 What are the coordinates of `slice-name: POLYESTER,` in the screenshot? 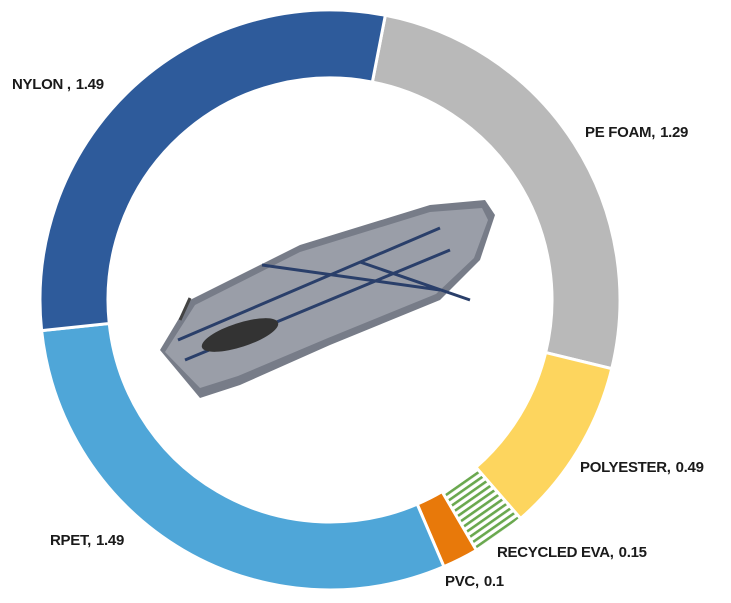 It's located at (625, 467).